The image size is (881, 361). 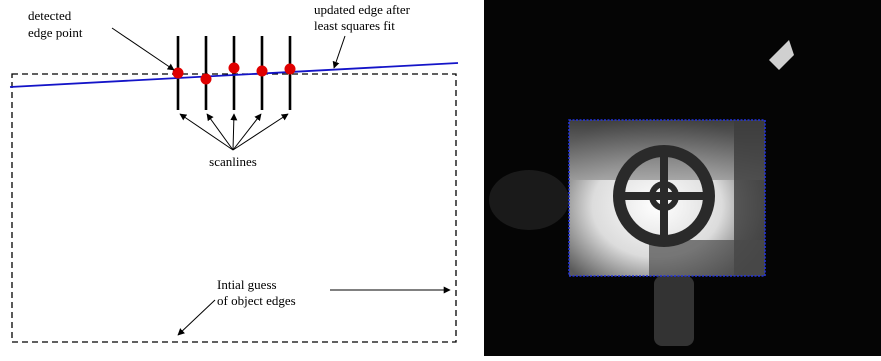 What do you see at coordinates (664, 196) in the screenshot?
I see `valve-wheel` at bounding box center [664, 196].